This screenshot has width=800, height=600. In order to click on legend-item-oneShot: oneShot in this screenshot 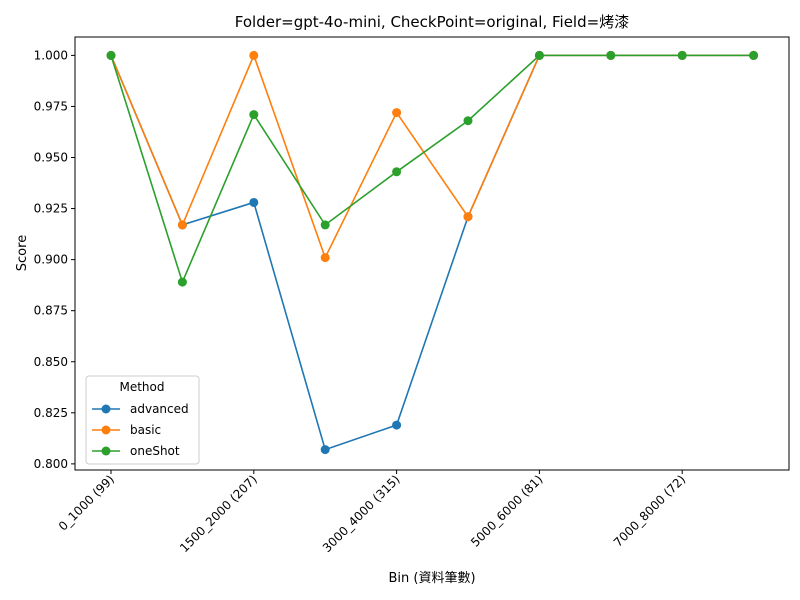, I will do `click(136, 451)`.